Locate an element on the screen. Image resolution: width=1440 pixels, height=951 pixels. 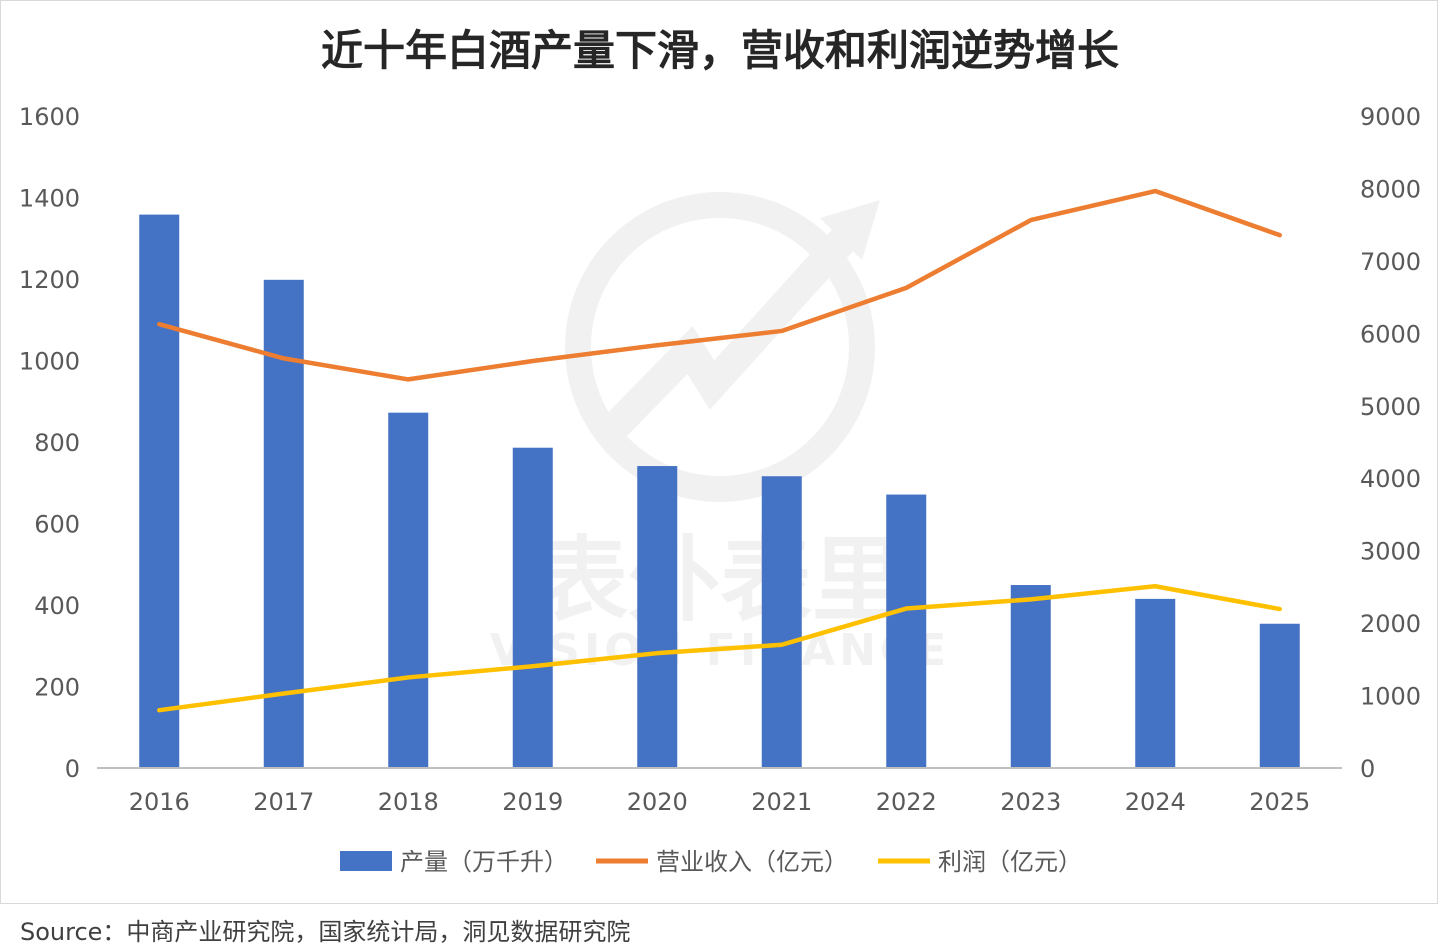
left-tick-label: 400 is located at coordinates (57, 606).